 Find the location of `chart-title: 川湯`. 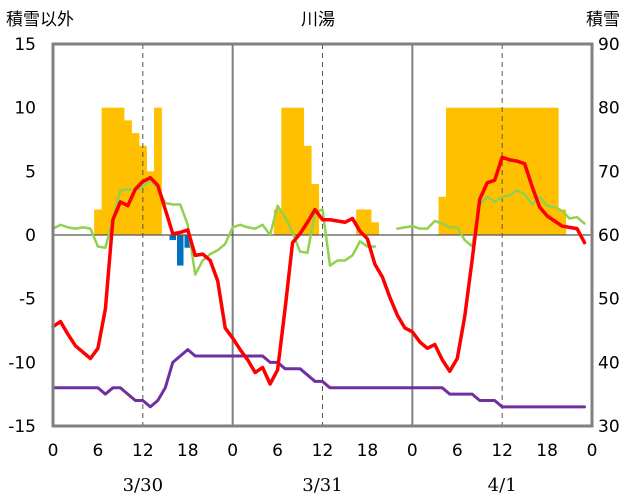

chart-title: 川湯 is located at coordinates (318, 20).